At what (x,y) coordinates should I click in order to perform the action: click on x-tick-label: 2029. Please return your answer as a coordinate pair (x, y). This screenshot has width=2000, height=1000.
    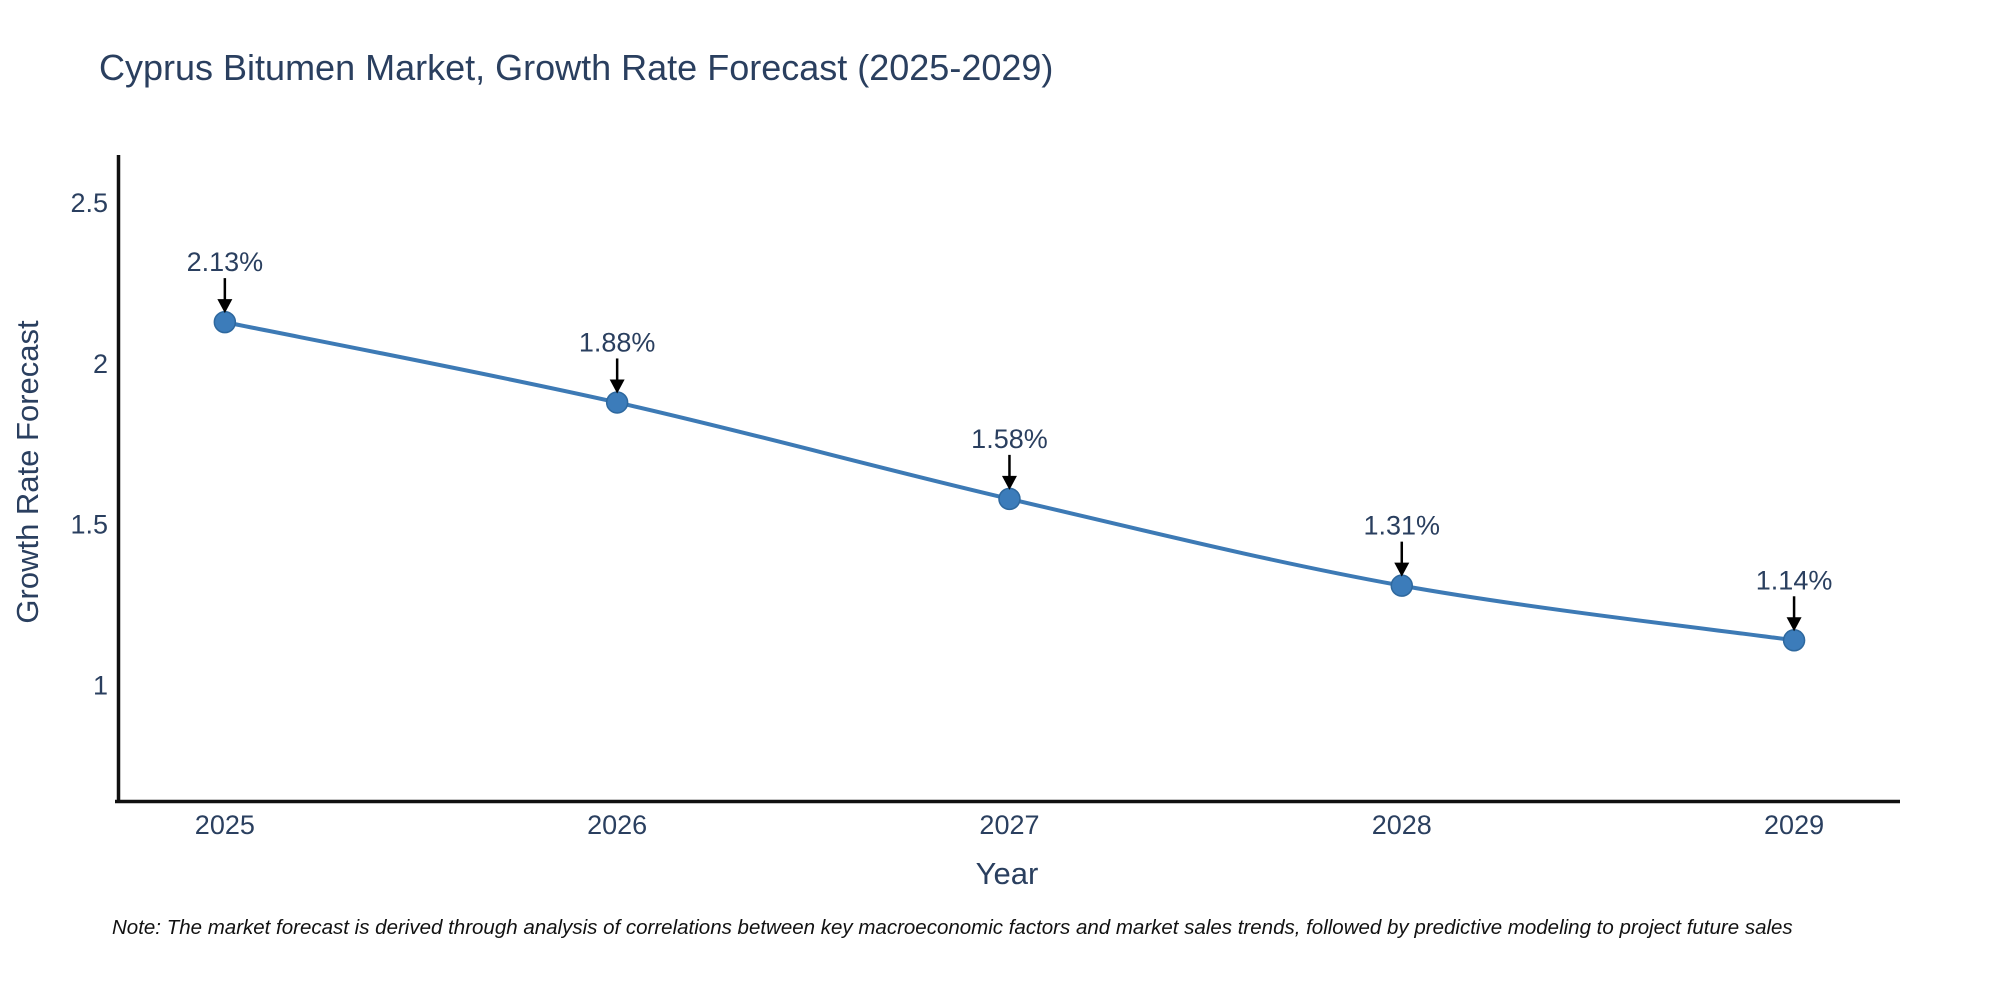
    Looking at the image, I should click on (1794, 825).